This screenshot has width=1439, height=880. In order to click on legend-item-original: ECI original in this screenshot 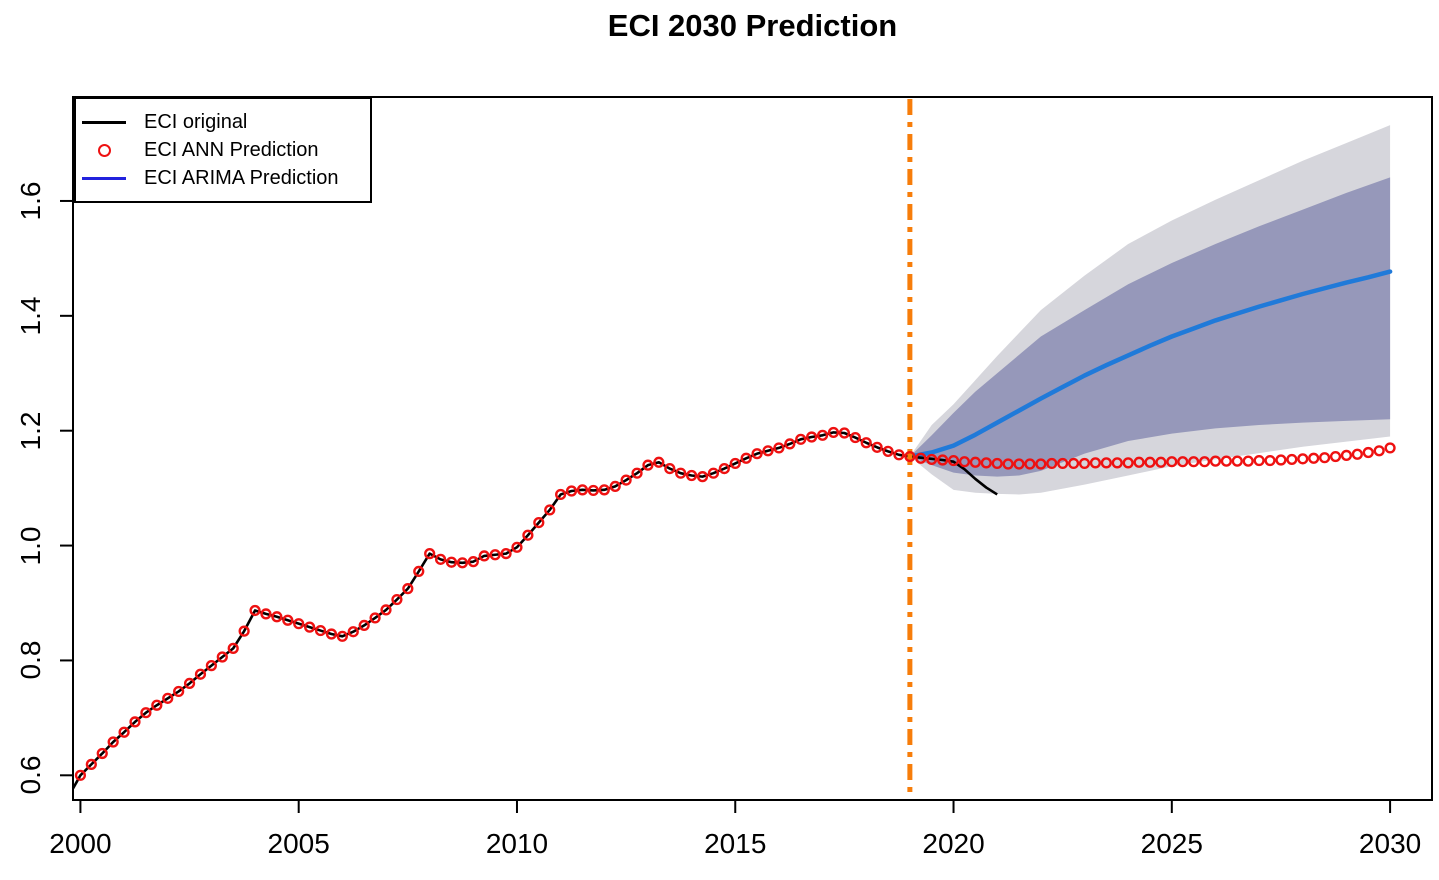, I will do `click(223, 122)`.